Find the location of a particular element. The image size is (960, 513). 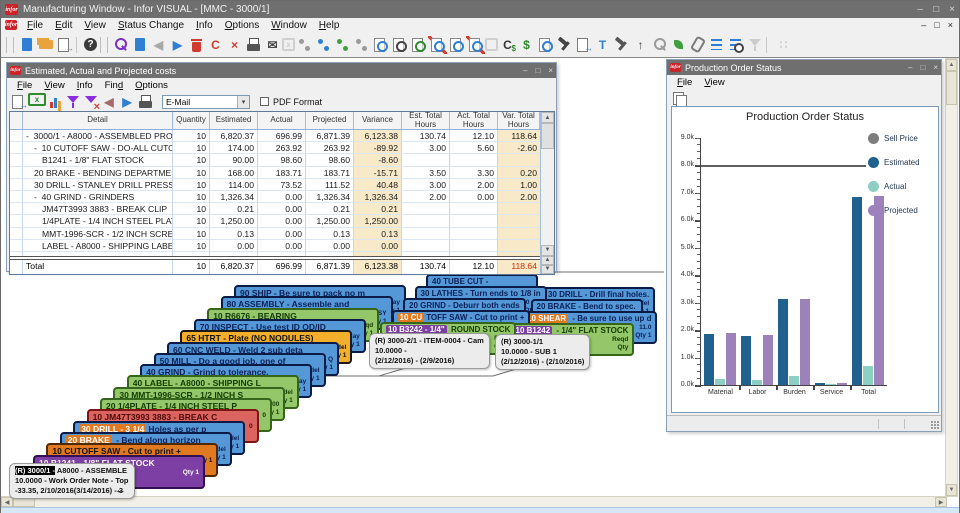

filter-icon is located at coordinates (73, 102).